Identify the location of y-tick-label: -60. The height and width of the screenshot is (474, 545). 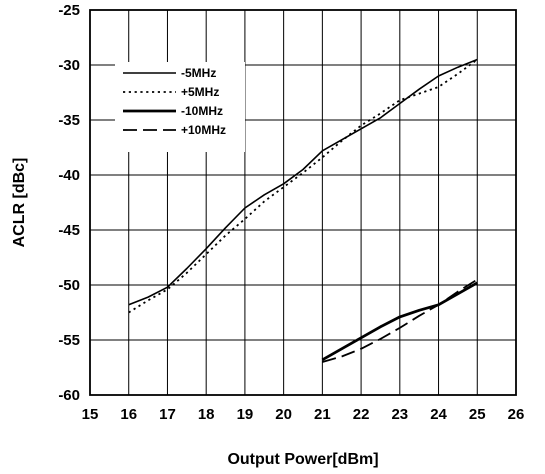
(69, 395).